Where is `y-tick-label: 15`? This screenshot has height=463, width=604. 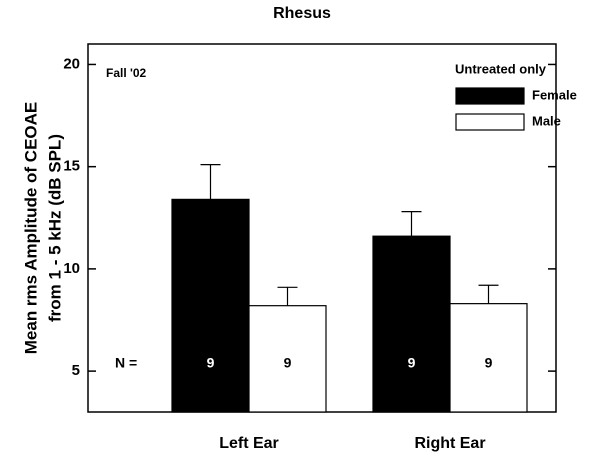 y-tick-label: 15 is located at coordinates (71, 166).